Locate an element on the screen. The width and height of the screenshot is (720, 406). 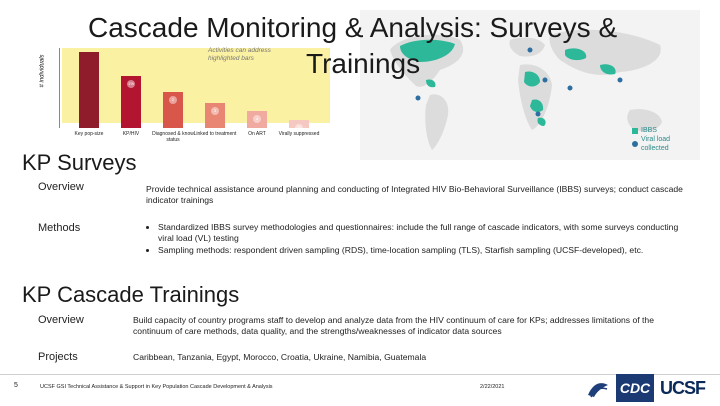
hhs-logo is located at coordinates (598, 389).